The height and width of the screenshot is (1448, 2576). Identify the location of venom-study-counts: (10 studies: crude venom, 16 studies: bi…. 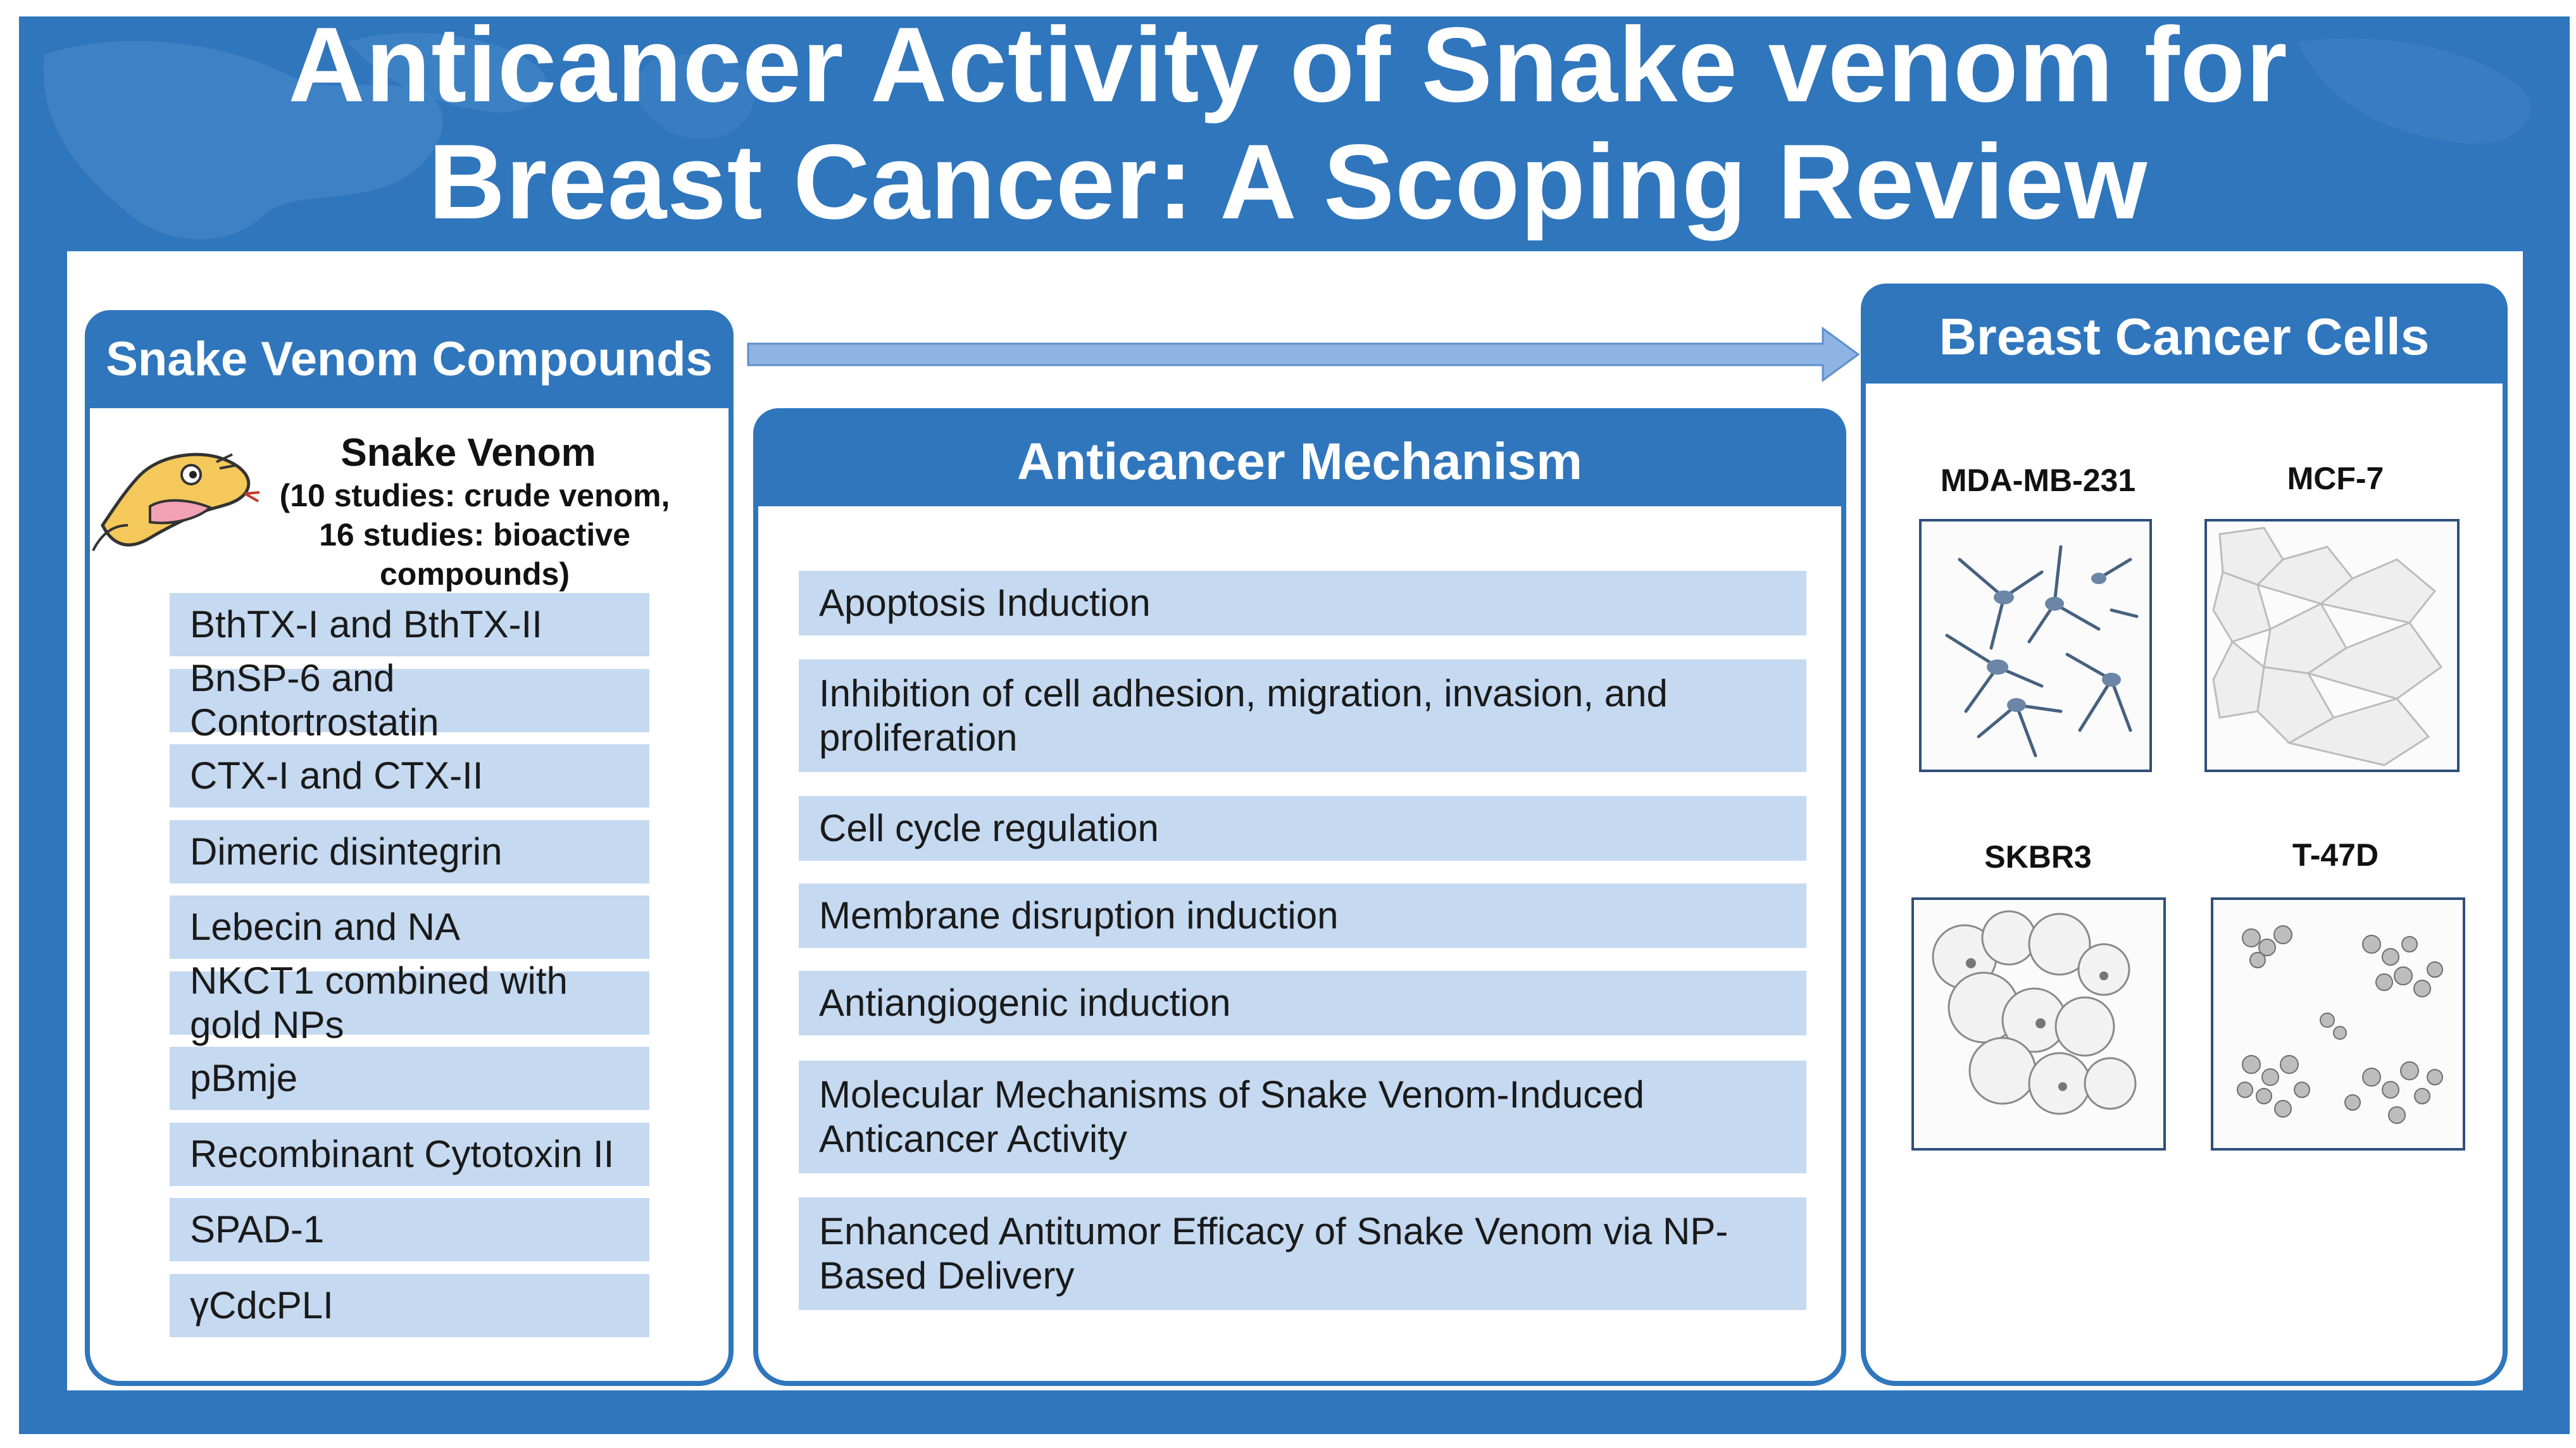
(475, 535).